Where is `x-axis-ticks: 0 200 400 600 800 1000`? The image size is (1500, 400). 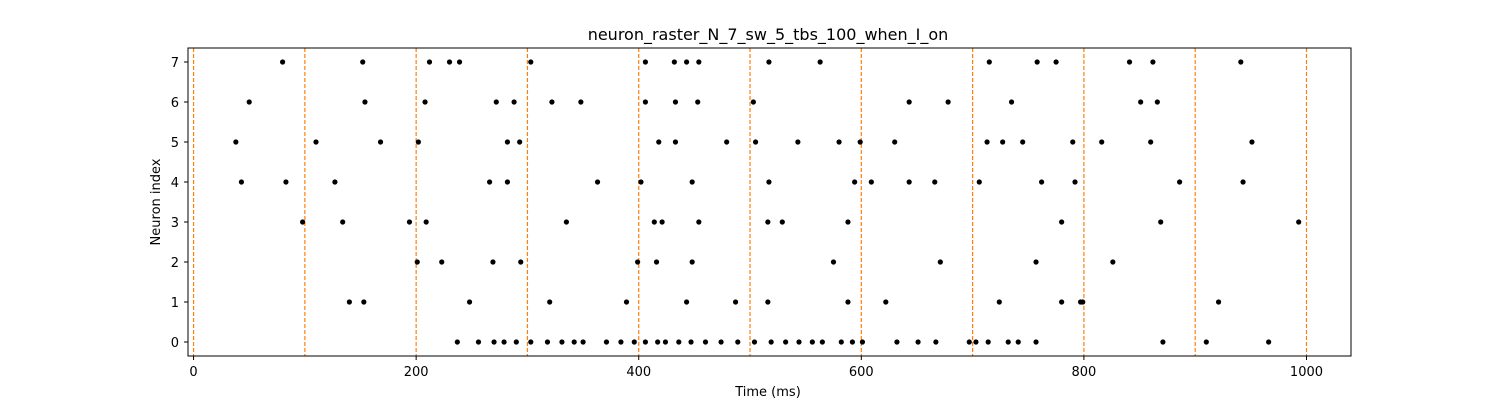
x-axis-ticks: 0 200 400 600 800 1000 is located at coordinates (756, 368).